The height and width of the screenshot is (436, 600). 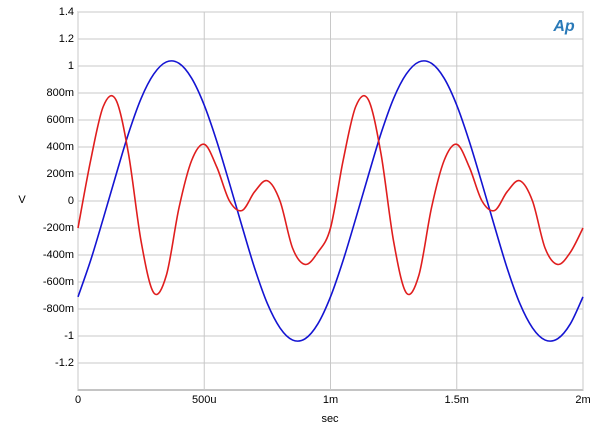 I want to click on x-axis-label: sec, so click(x=330, y=419).